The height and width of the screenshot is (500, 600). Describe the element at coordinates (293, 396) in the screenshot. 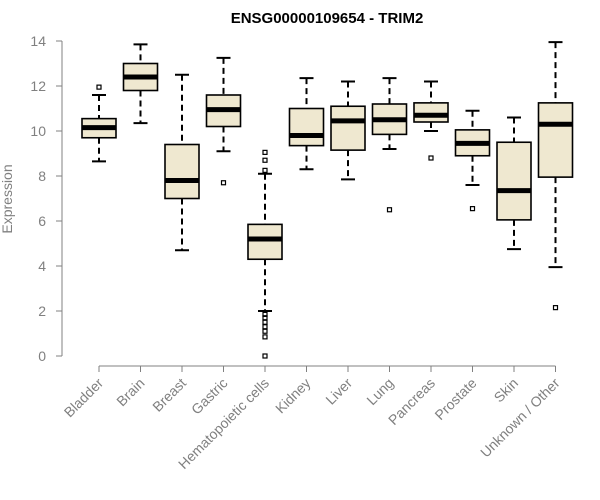

I see `x-tick-label: Kidney` at that location.